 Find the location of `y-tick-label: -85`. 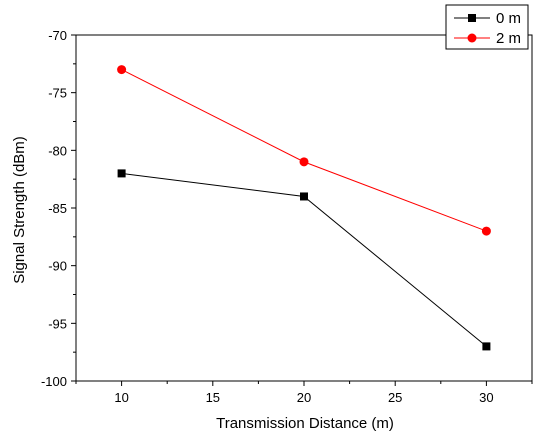

y-tick-label: -85 is located at coordinates (57, 208).